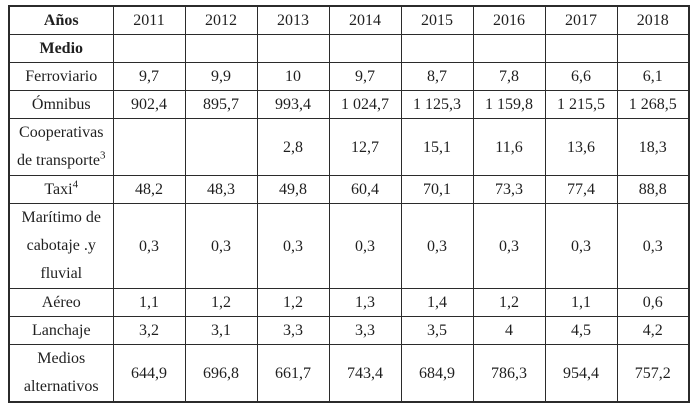  What do you see at coordinates (581, 104) in the screenshot?
I see `value-cell: 1 215,5` at bounding box center [581, 104].